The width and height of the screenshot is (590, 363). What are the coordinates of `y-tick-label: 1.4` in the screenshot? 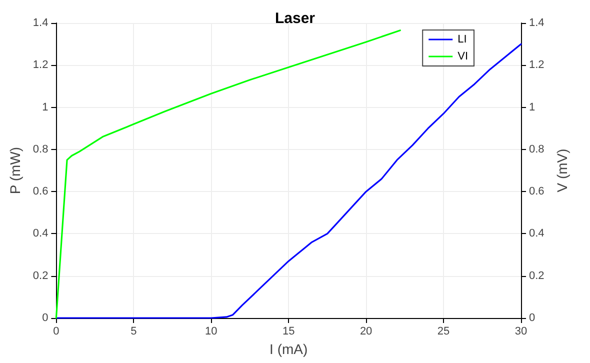 It's located at (40, 23).